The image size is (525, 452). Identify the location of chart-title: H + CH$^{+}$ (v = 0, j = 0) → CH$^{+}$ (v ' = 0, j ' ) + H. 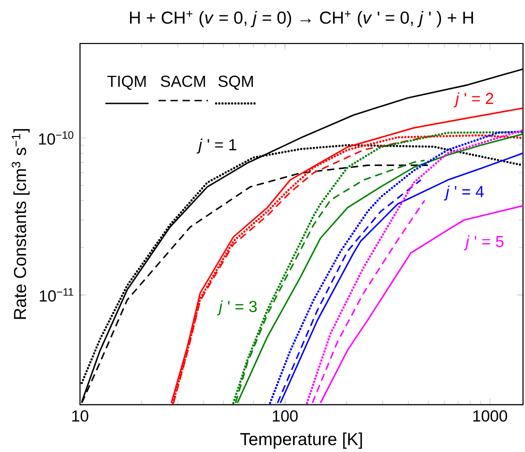
(301, 19).